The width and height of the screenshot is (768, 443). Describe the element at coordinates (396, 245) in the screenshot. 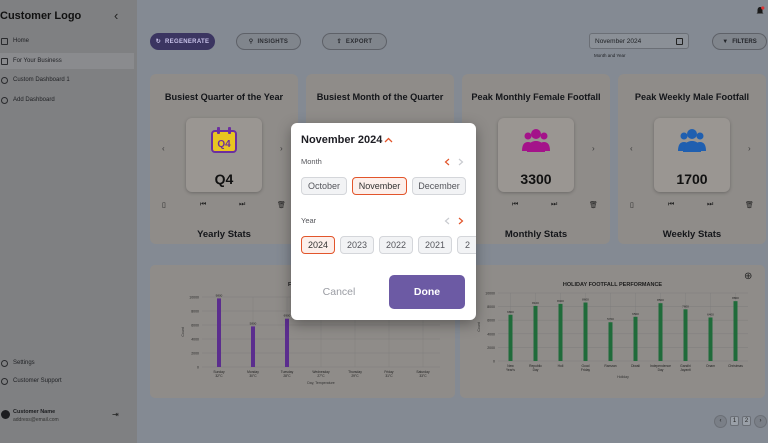

I see `year-option-2022: 2022` at that location.